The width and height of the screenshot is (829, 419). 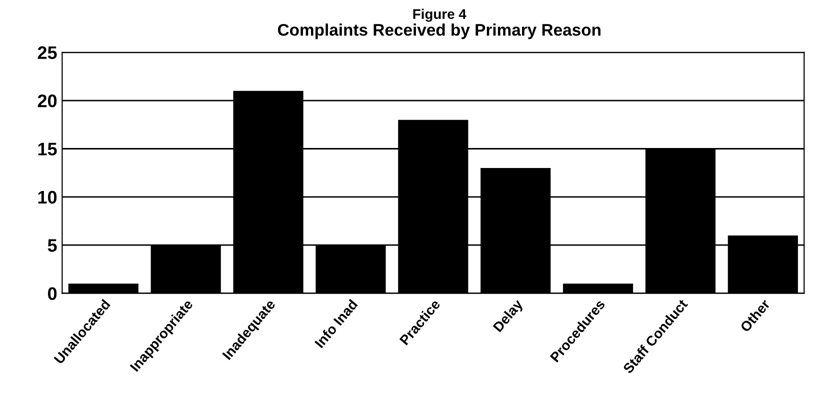 I want to click on y-tick-label: 15, so click(x=47, y=149).